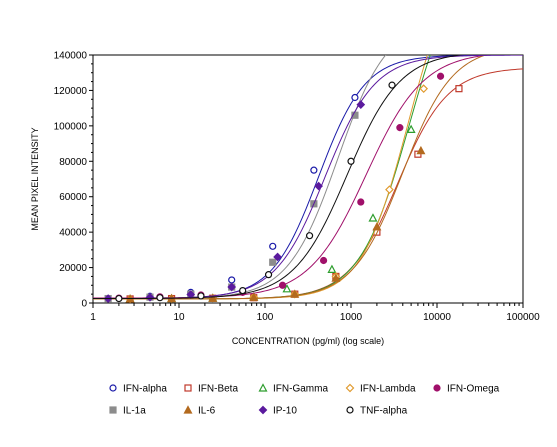  Describe the element at coordinates (263, 387) in the screenshot. I see `legend-marker-ifn-gamma` at that location.